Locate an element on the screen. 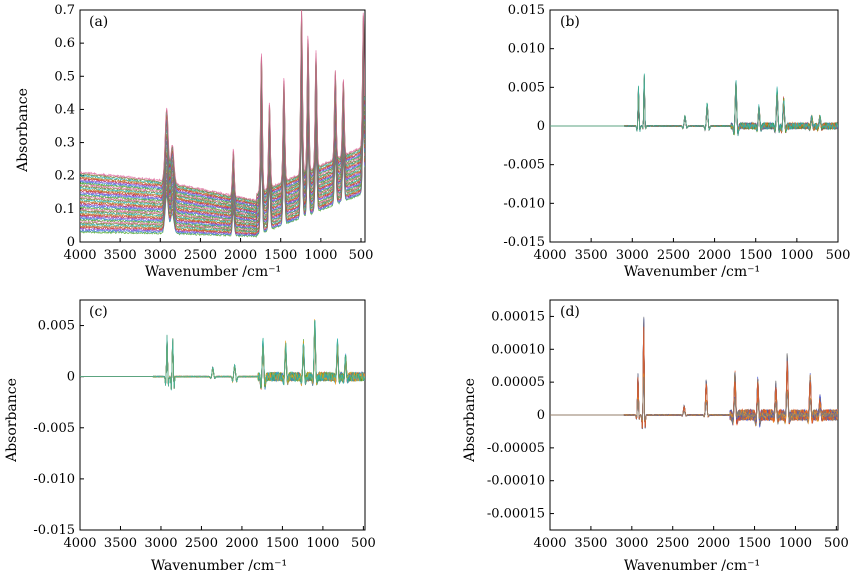 The height and width of the screenshot is (576, 856). y-tick-label: 0.4 is located at coordinates (64, 109).